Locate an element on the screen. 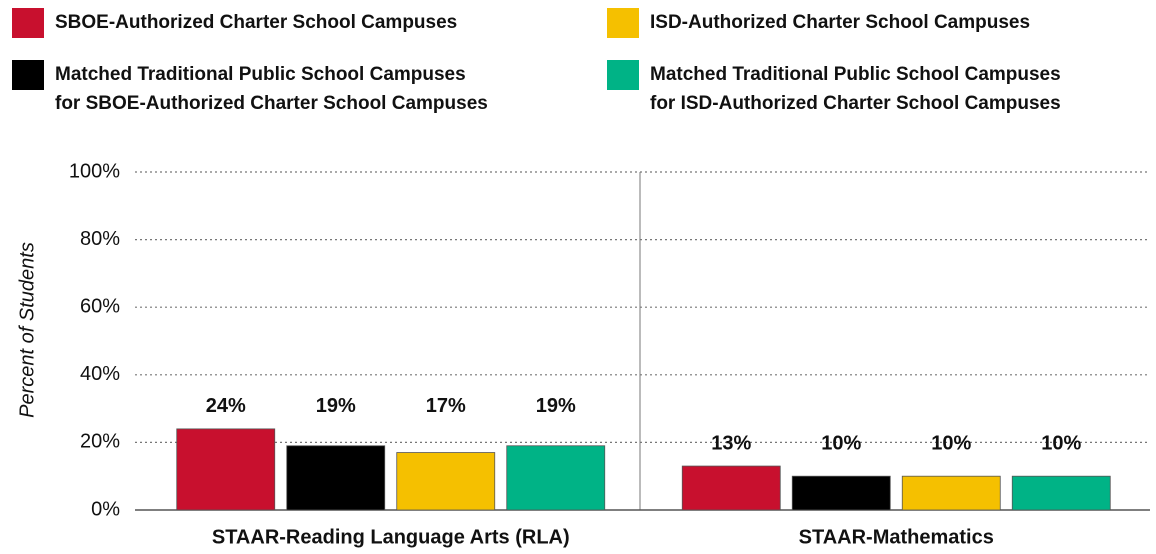 This screenshot has width=1156, height=554. y-tick-label: 60% is located at coordinates (100, 306).